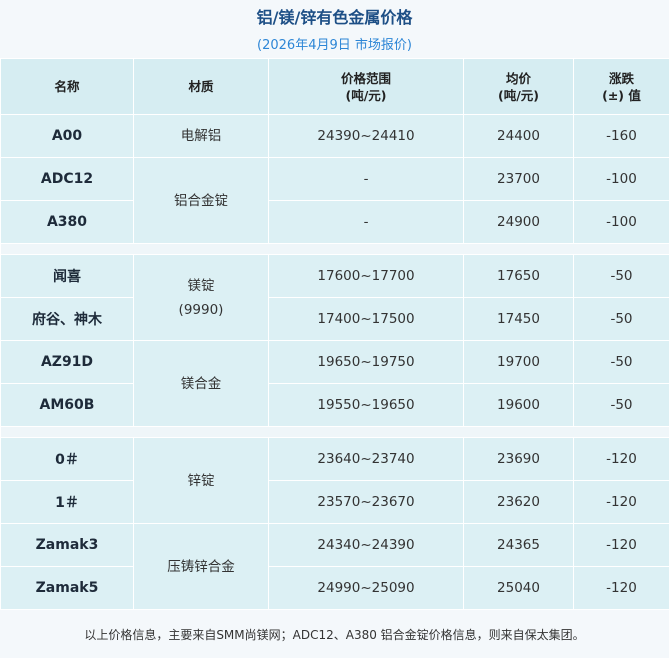  I want to click on subtitle: (2026年4月9日 市场报价), so click(334, 45).